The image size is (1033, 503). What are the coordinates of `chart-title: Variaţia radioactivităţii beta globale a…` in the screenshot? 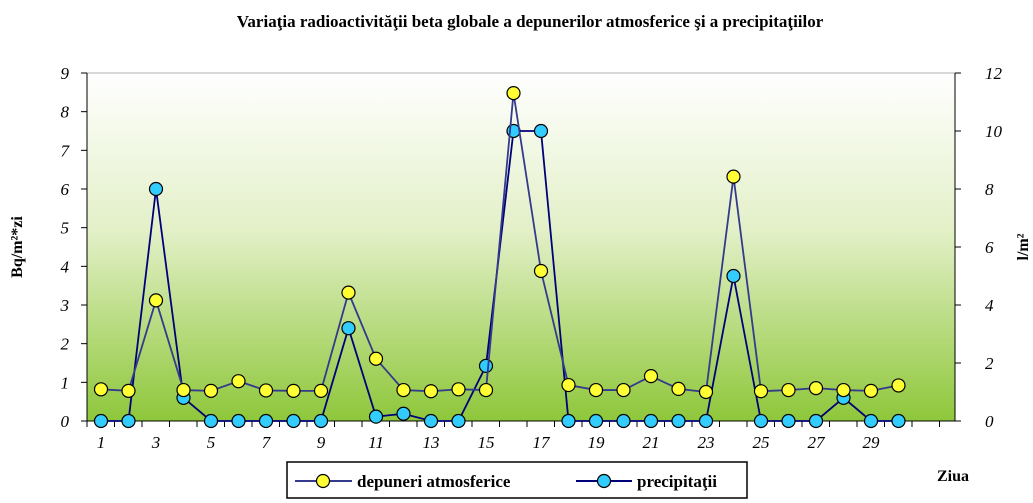 It's located at (530, 21).